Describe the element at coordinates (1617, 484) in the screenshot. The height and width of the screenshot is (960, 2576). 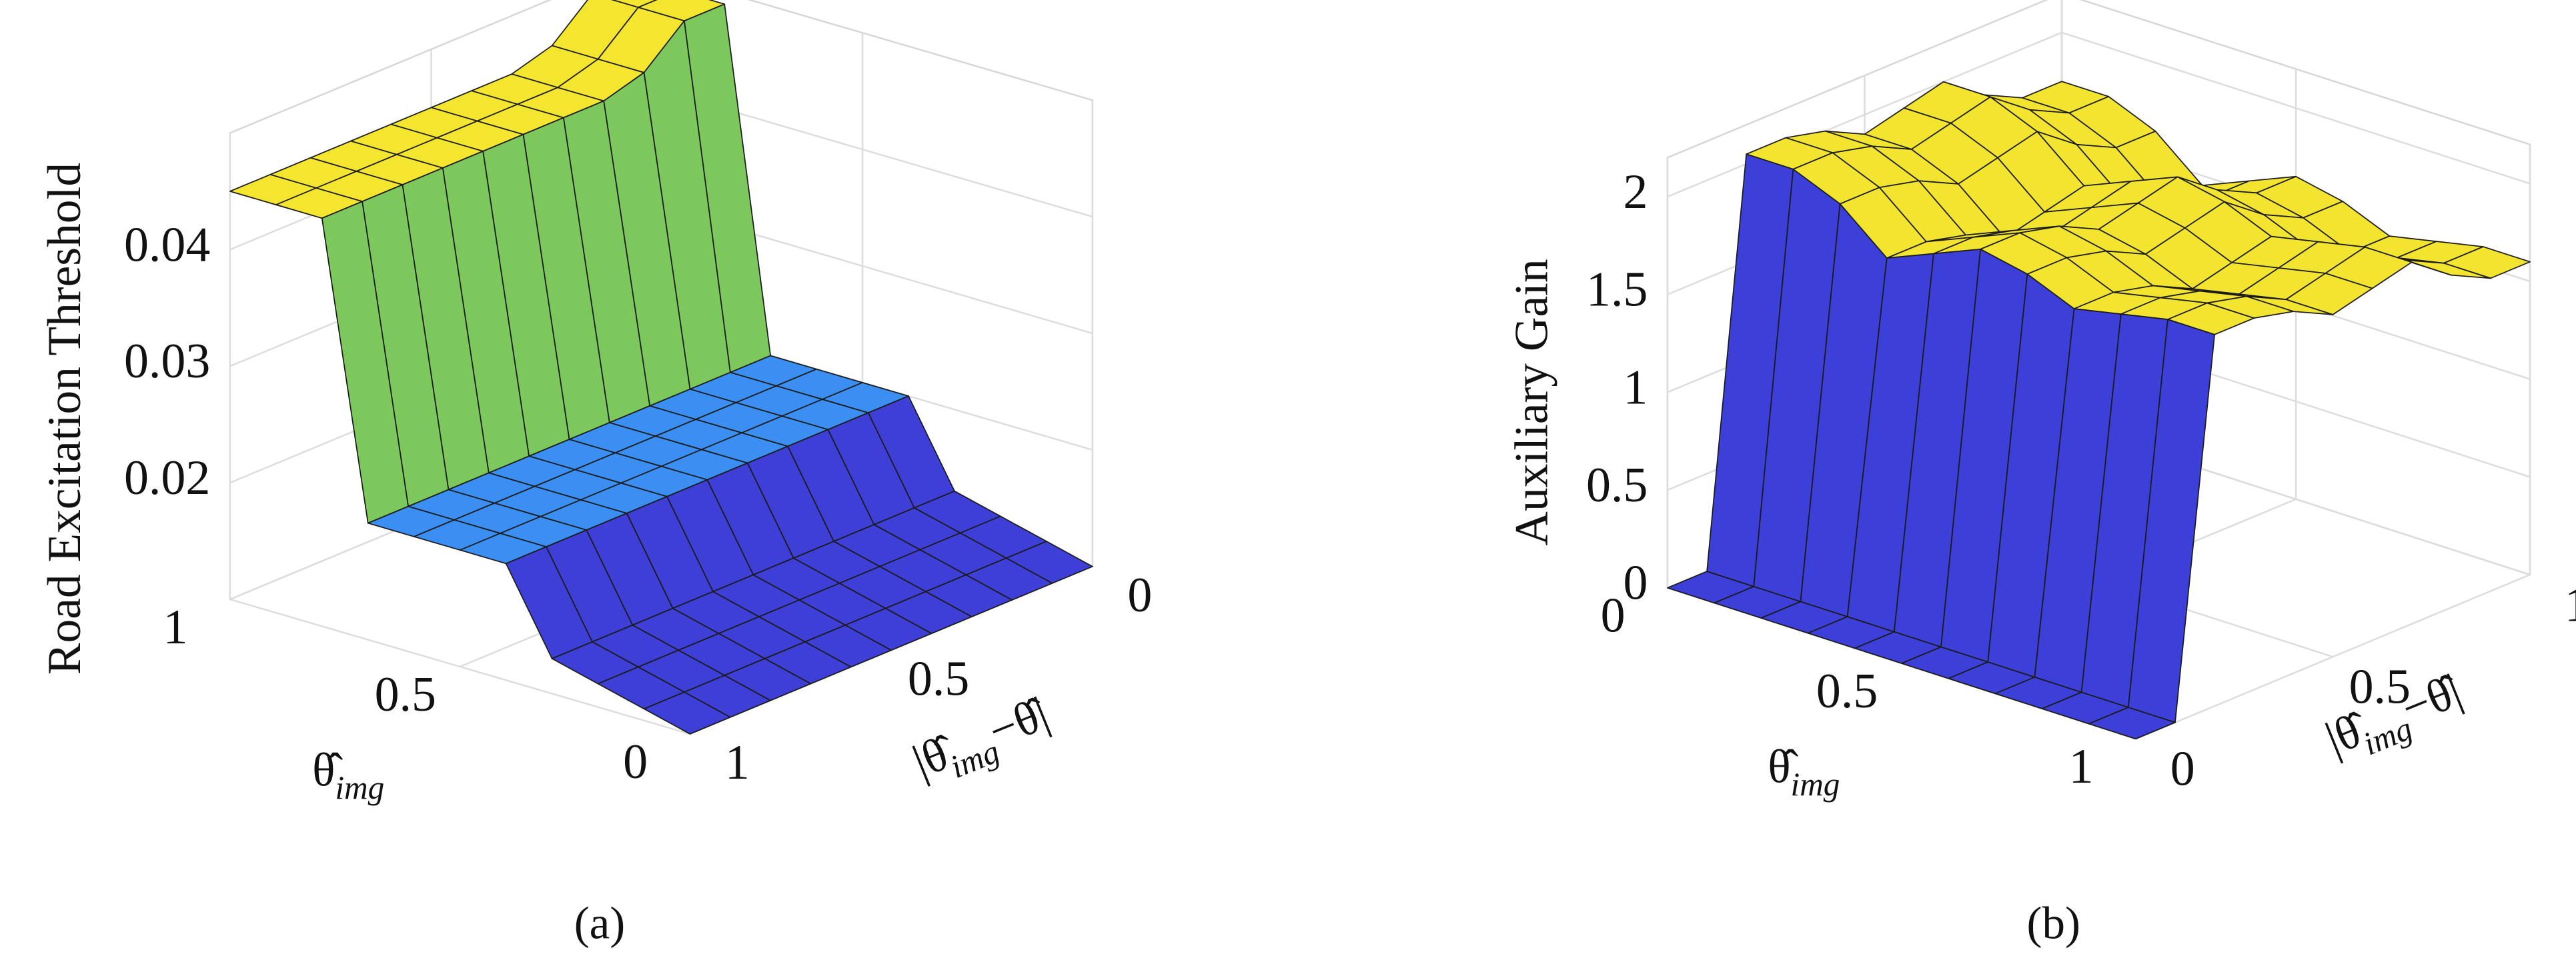
I see `z-tick-label: 0.5` at that location.